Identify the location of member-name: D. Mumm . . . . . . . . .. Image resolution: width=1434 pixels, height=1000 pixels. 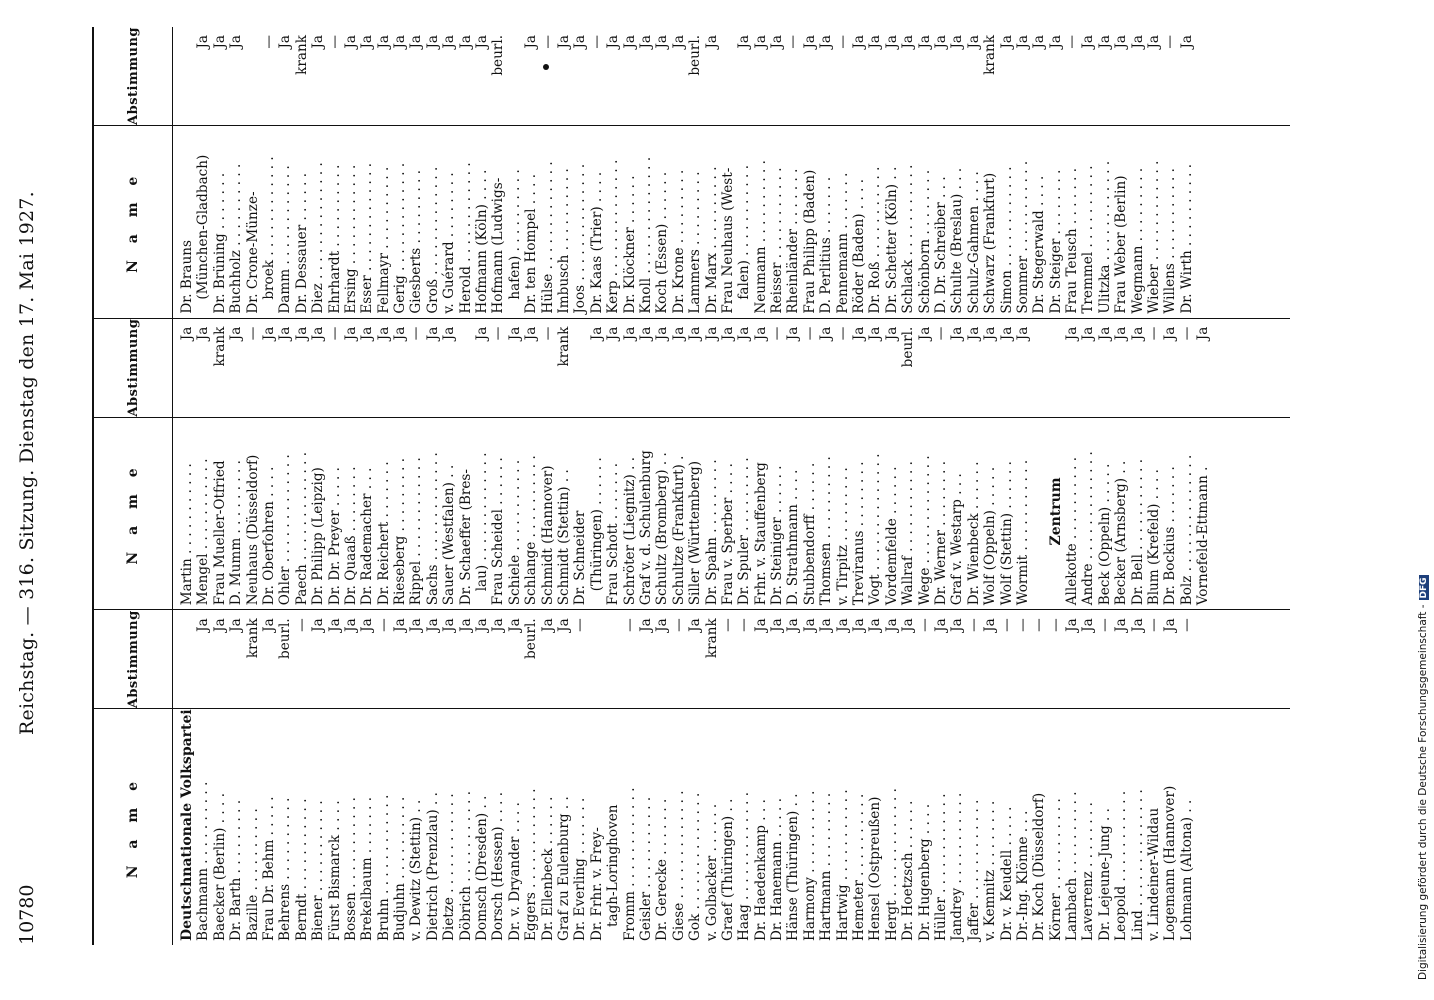
(236, 533).